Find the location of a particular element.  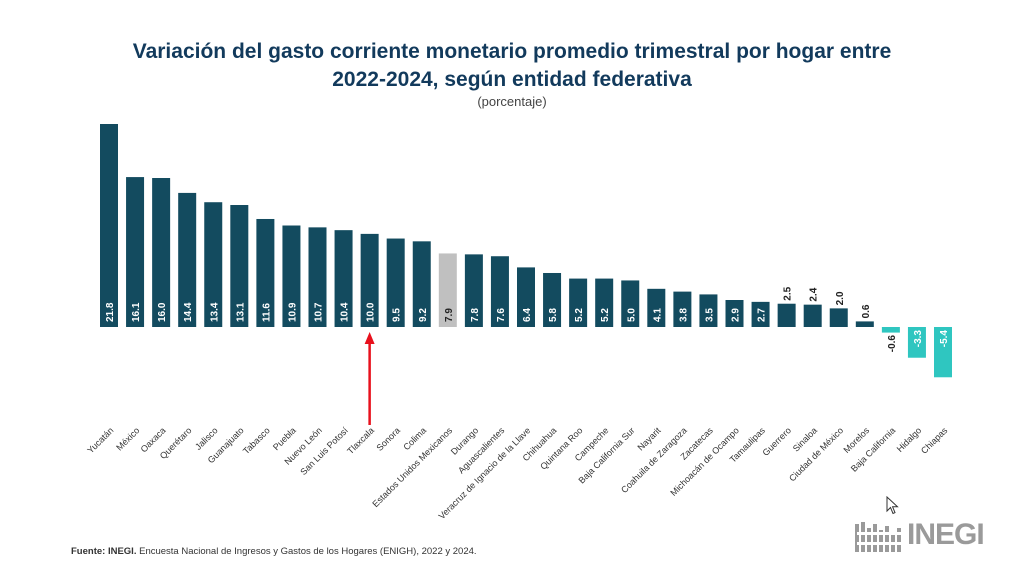

data-label-campeche: 5.2 is located at coordinates (605, 315).